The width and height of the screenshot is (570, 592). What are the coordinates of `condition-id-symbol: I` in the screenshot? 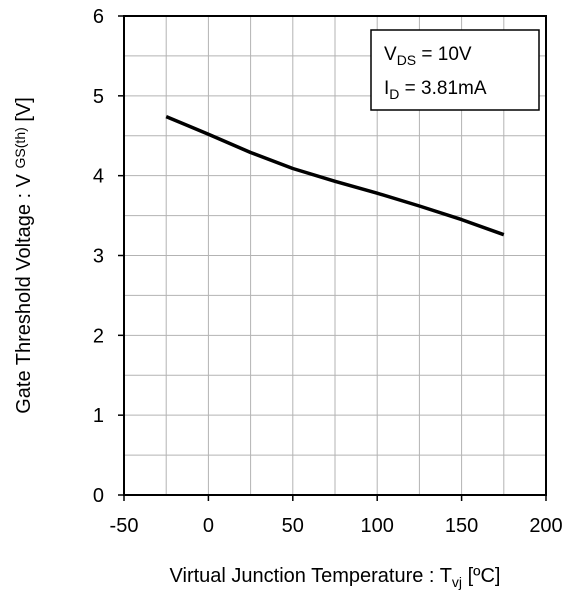 It's located at (386, 88).